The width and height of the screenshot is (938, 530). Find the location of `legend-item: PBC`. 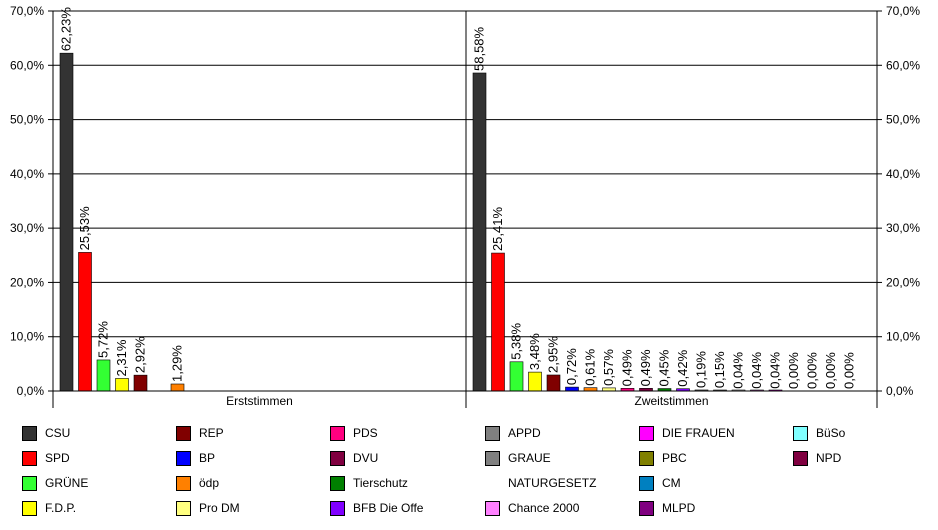

legend-item: PBC is located at coordinates (663, 458).